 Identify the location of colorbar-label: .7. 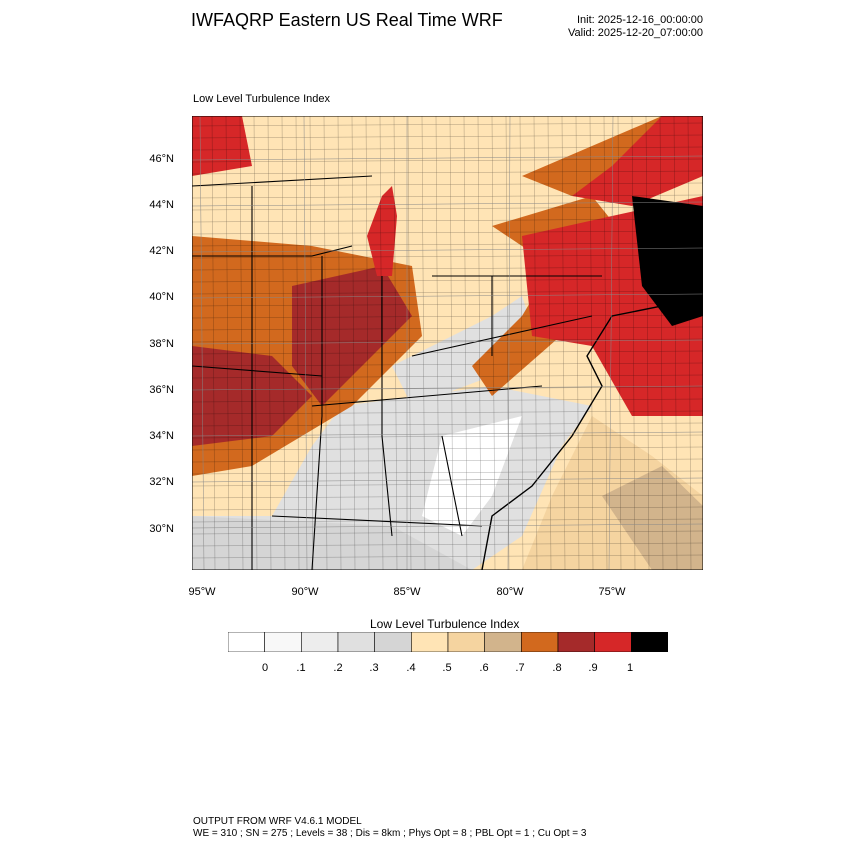
(520, 668).